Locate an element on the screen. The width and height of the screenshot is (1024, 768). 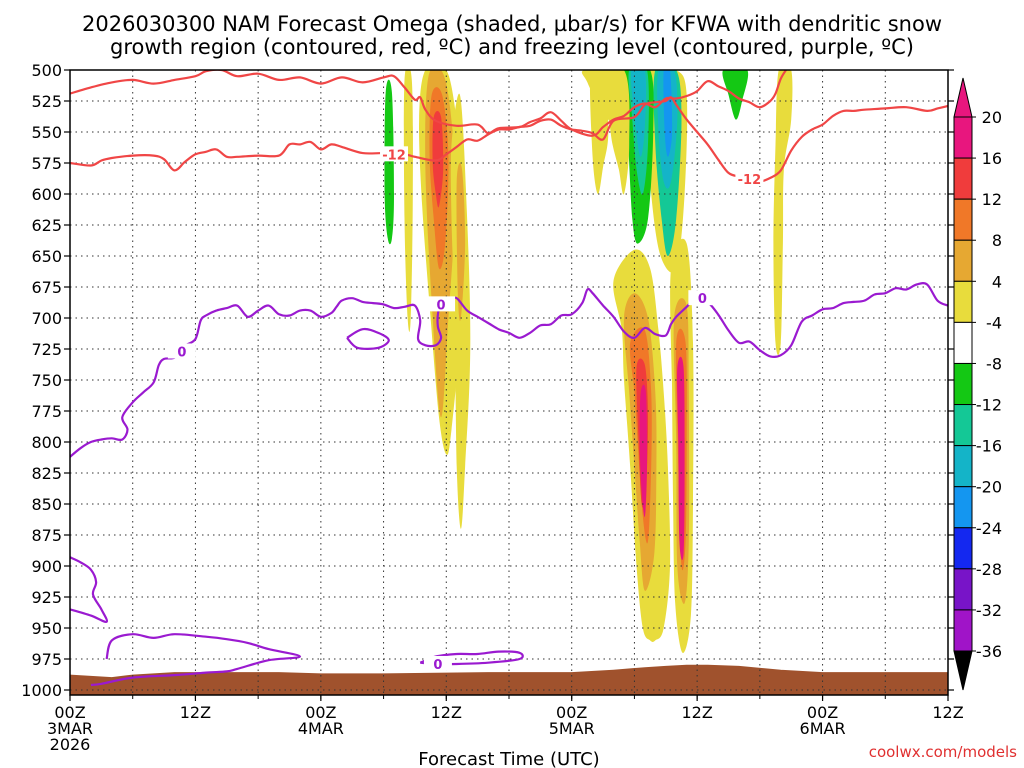
colorbar-label-7: -12 is located at coordinates (989, 405).